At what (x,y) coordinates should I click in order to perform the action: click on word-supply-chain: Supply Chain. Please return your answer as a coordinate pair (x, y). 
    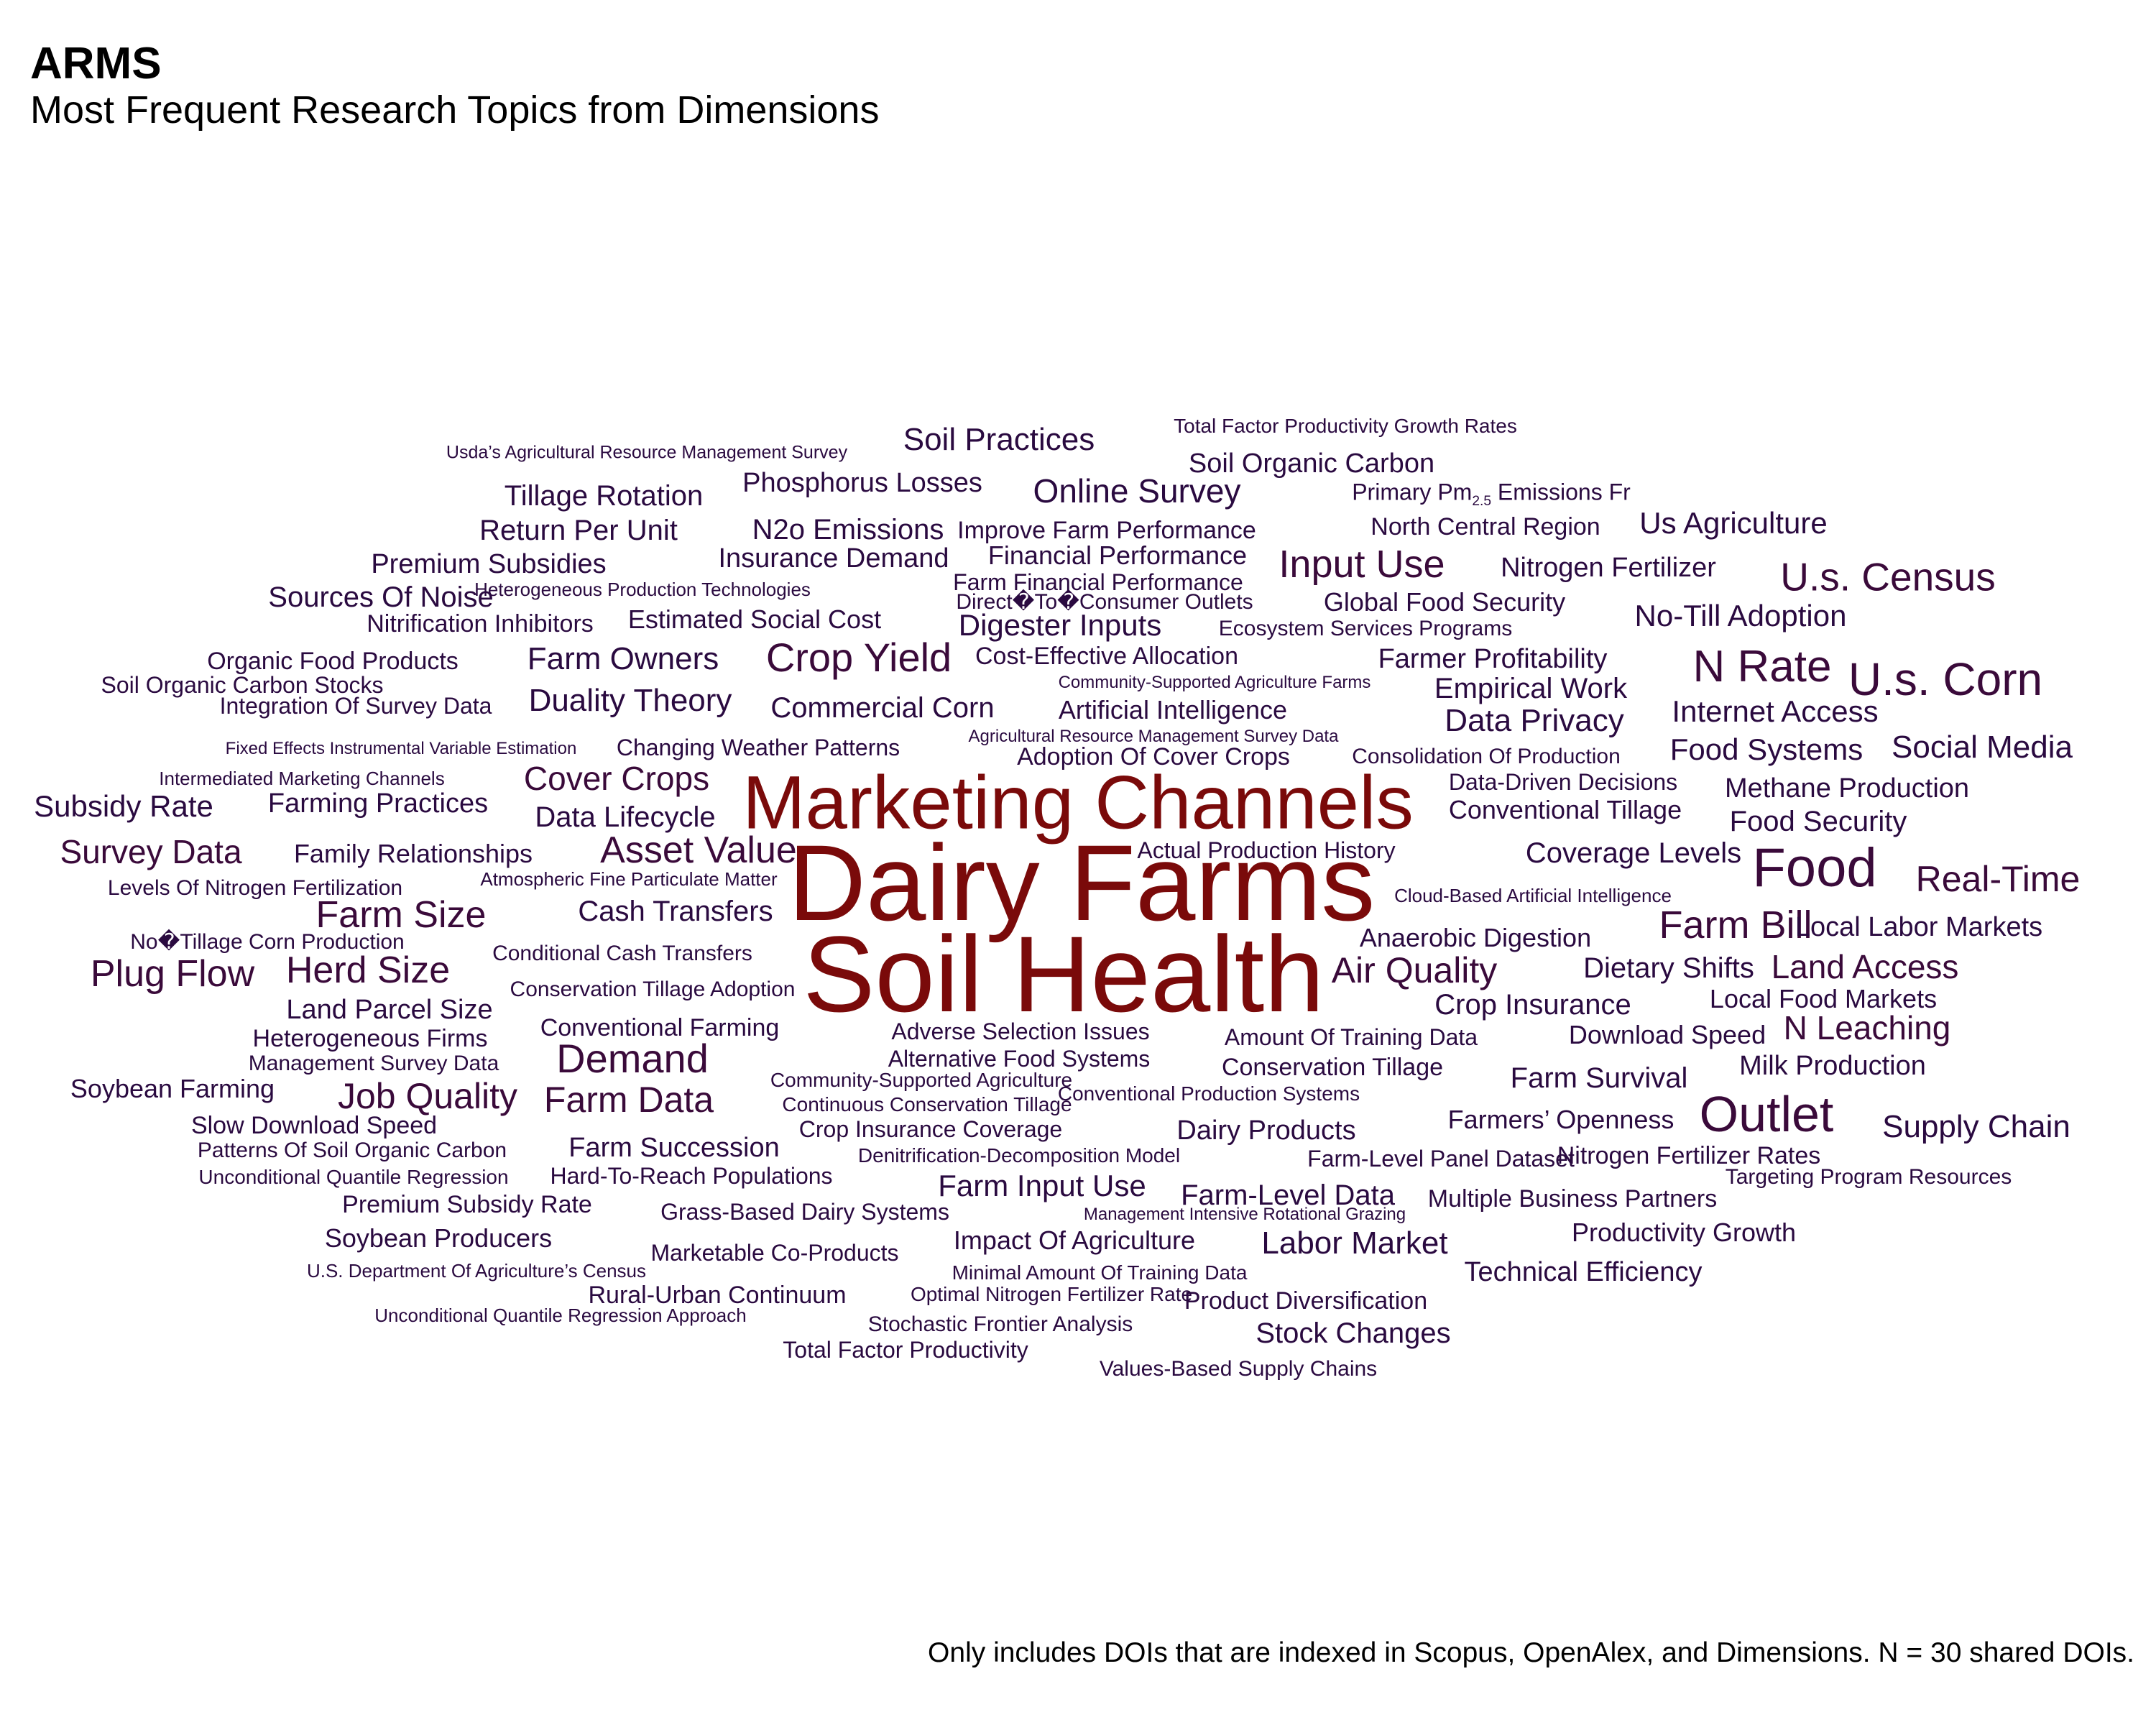
    Looking at the image, I should click on (1976, 1126).